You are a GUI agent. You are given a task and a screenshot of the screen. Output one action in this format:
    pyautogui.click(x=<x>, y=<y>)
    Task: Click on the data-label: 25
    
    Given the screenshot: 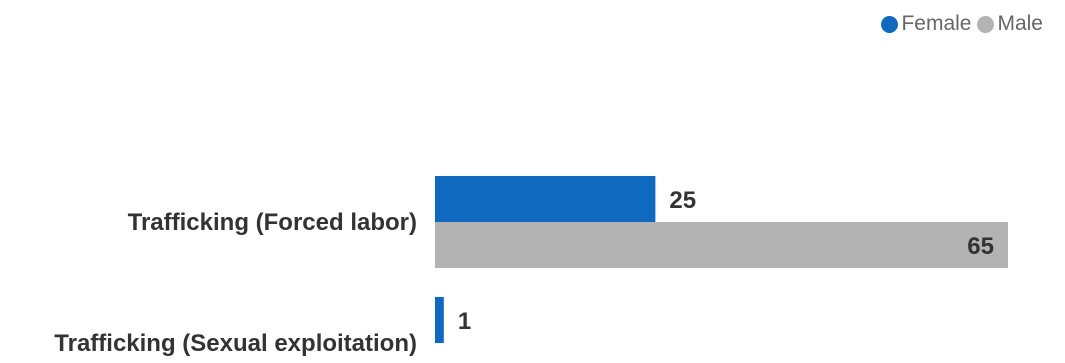 What is the action you would take?
    pyautogui.click(x=682, y=200)
    